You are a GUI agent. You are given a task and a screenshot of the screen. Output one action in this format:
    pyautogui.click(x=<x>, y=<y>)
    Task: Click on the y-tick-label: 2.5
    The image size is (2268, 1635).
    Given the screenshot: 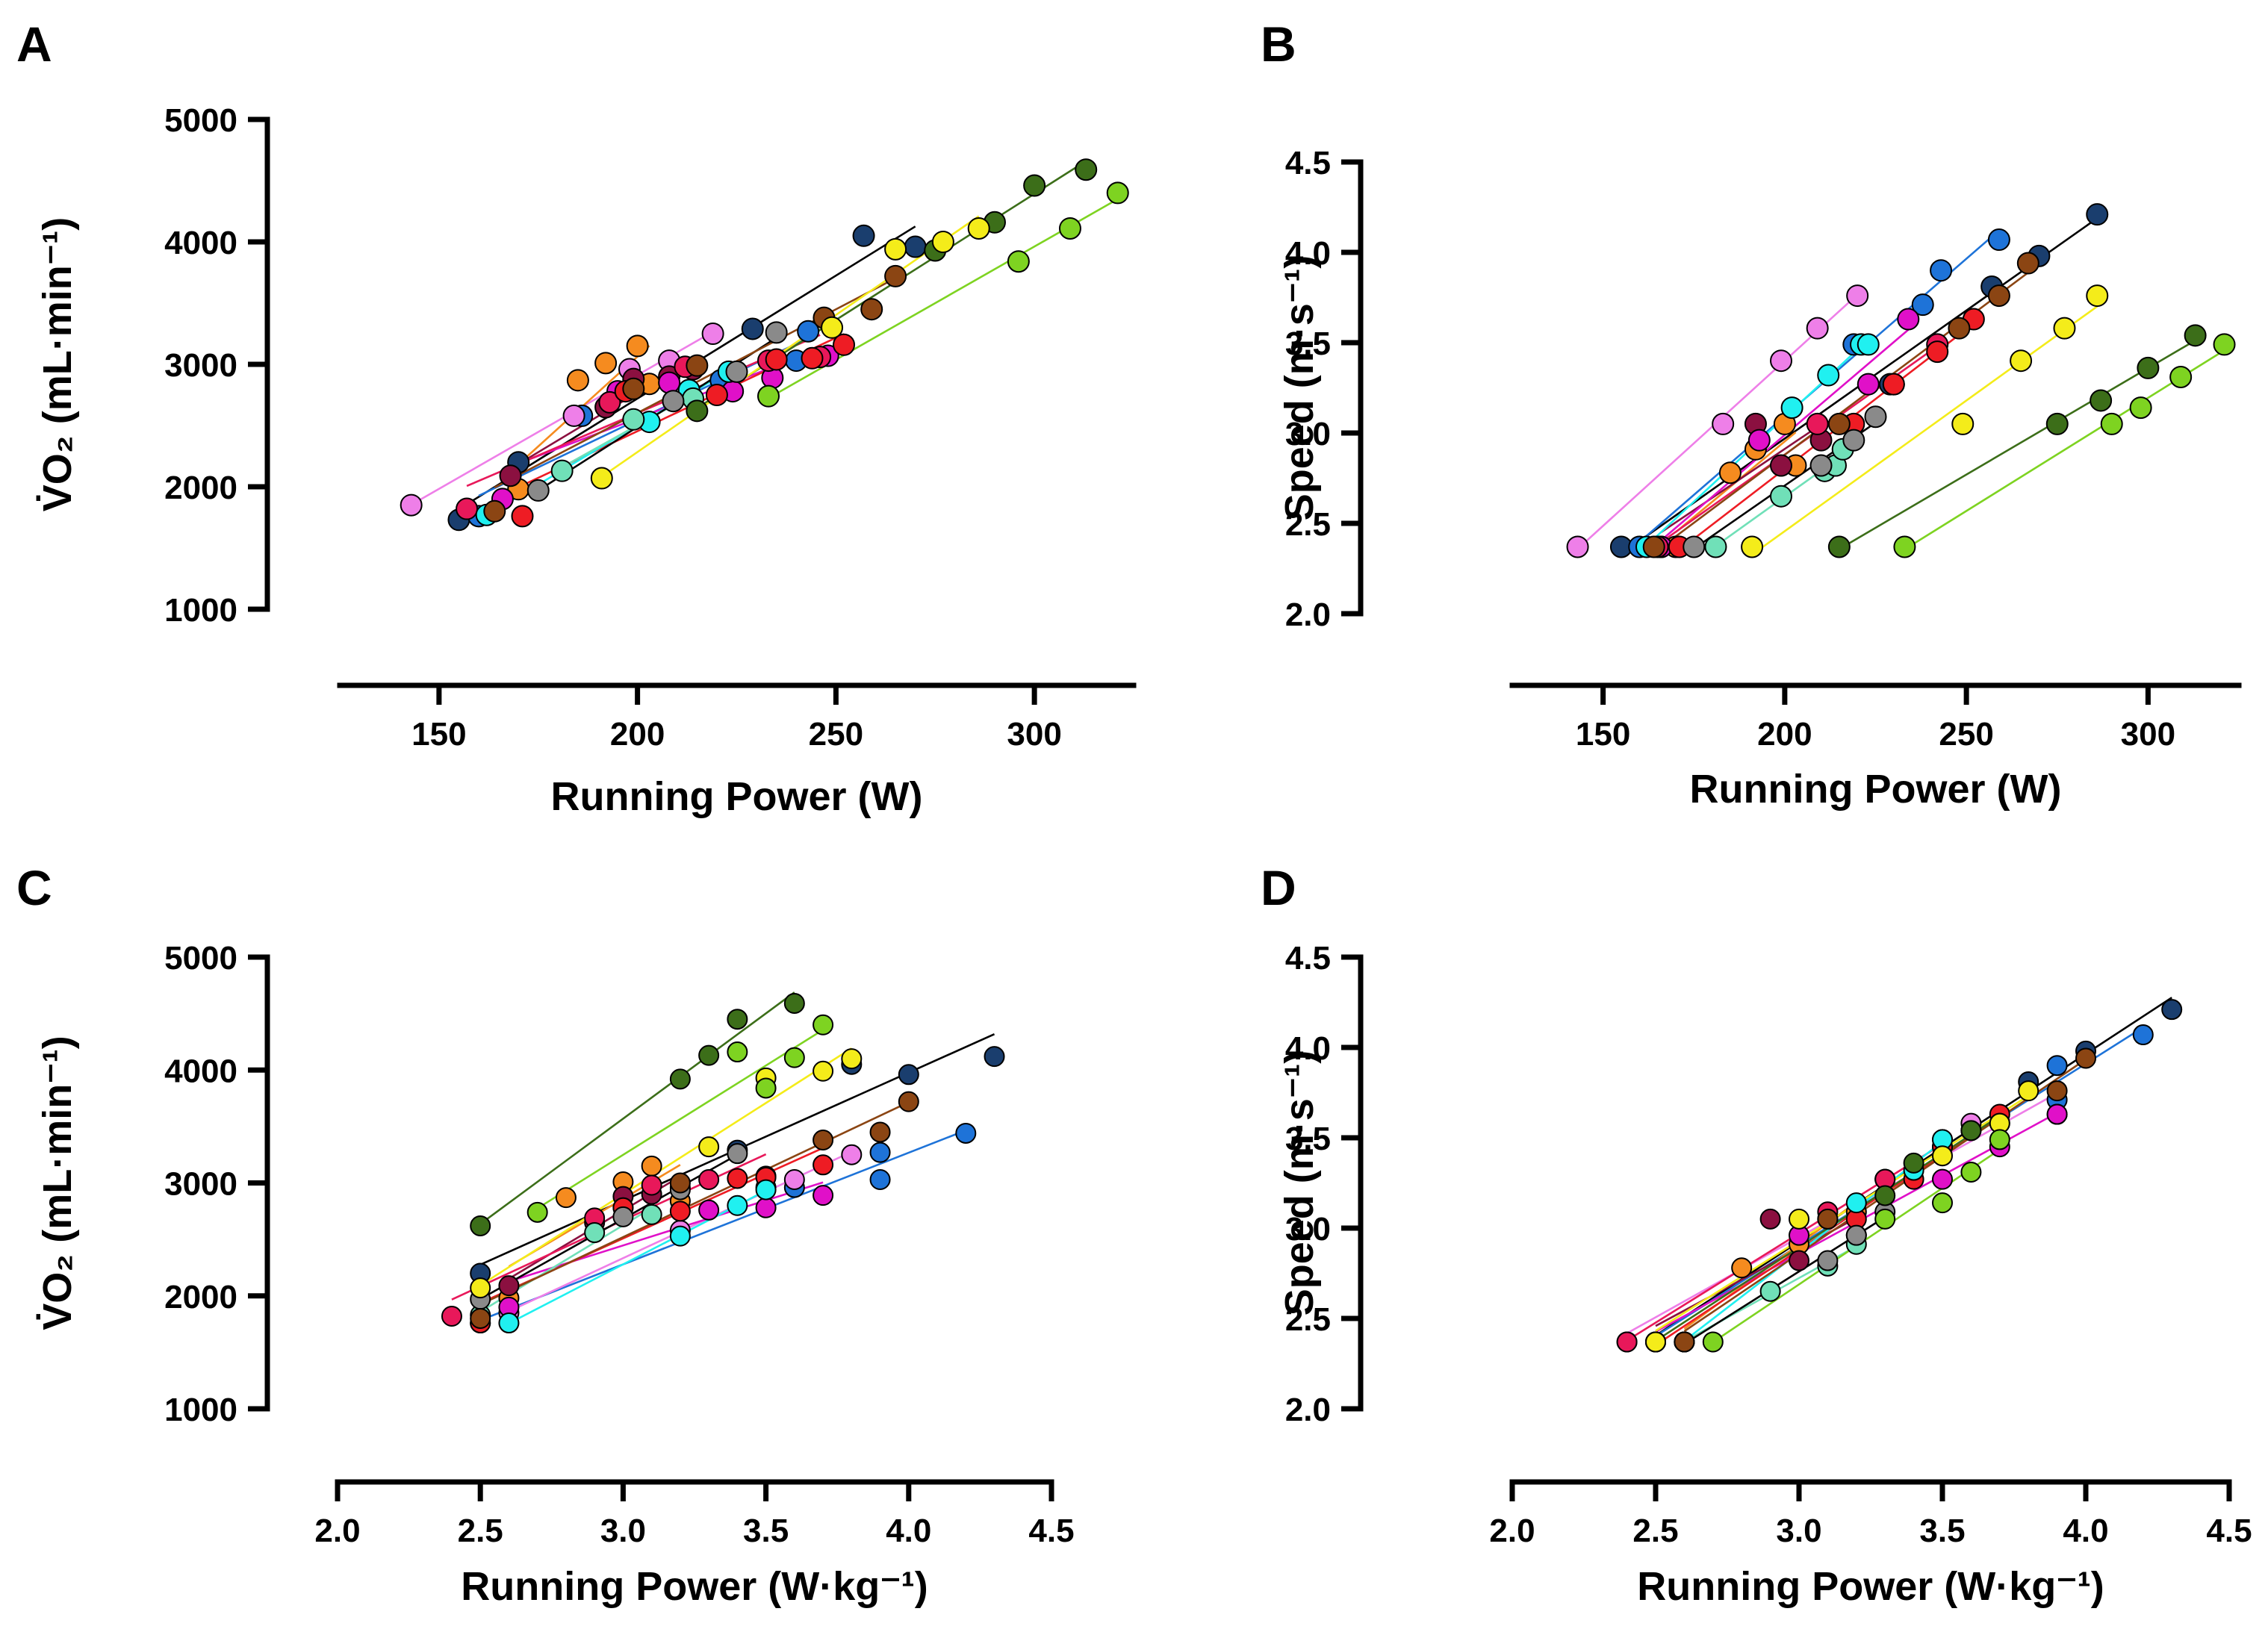 What is the action you would take?
    pyautogui.click(x=1308, y=1319)
    